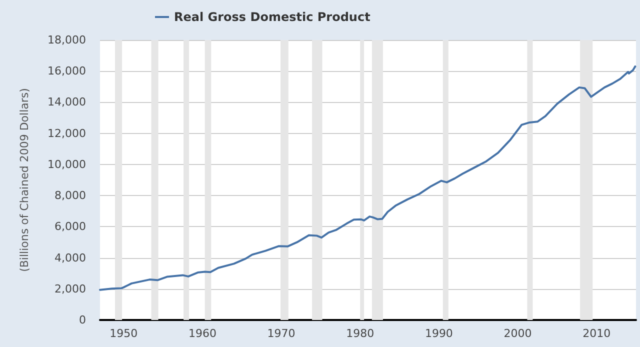  I want to click on y-tick-label: 12,000, so click(67, 133).